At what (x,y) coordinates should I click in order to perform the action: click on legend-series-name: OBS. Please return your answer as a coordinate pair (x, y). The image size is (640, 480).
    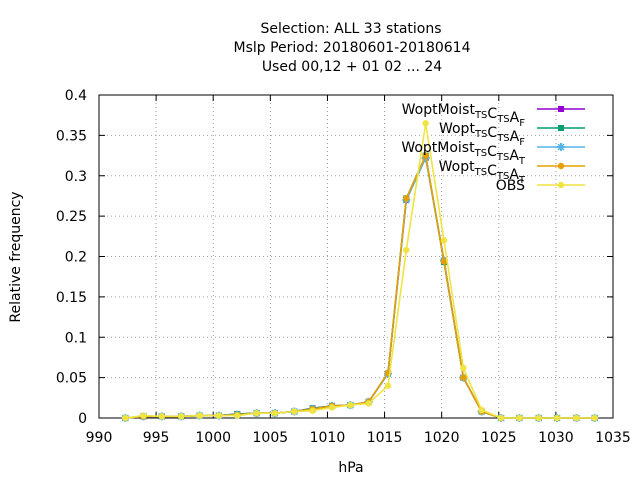
    Looking at the image, I should click on (510, 186).